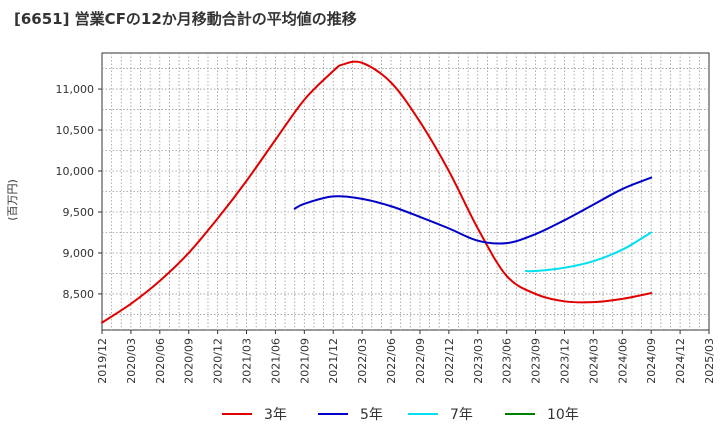 The image size is (720, 440). I want to click on chart-title: [6651] 営業CFの12か月移動合計の平均値の推移, so click(185, 19).